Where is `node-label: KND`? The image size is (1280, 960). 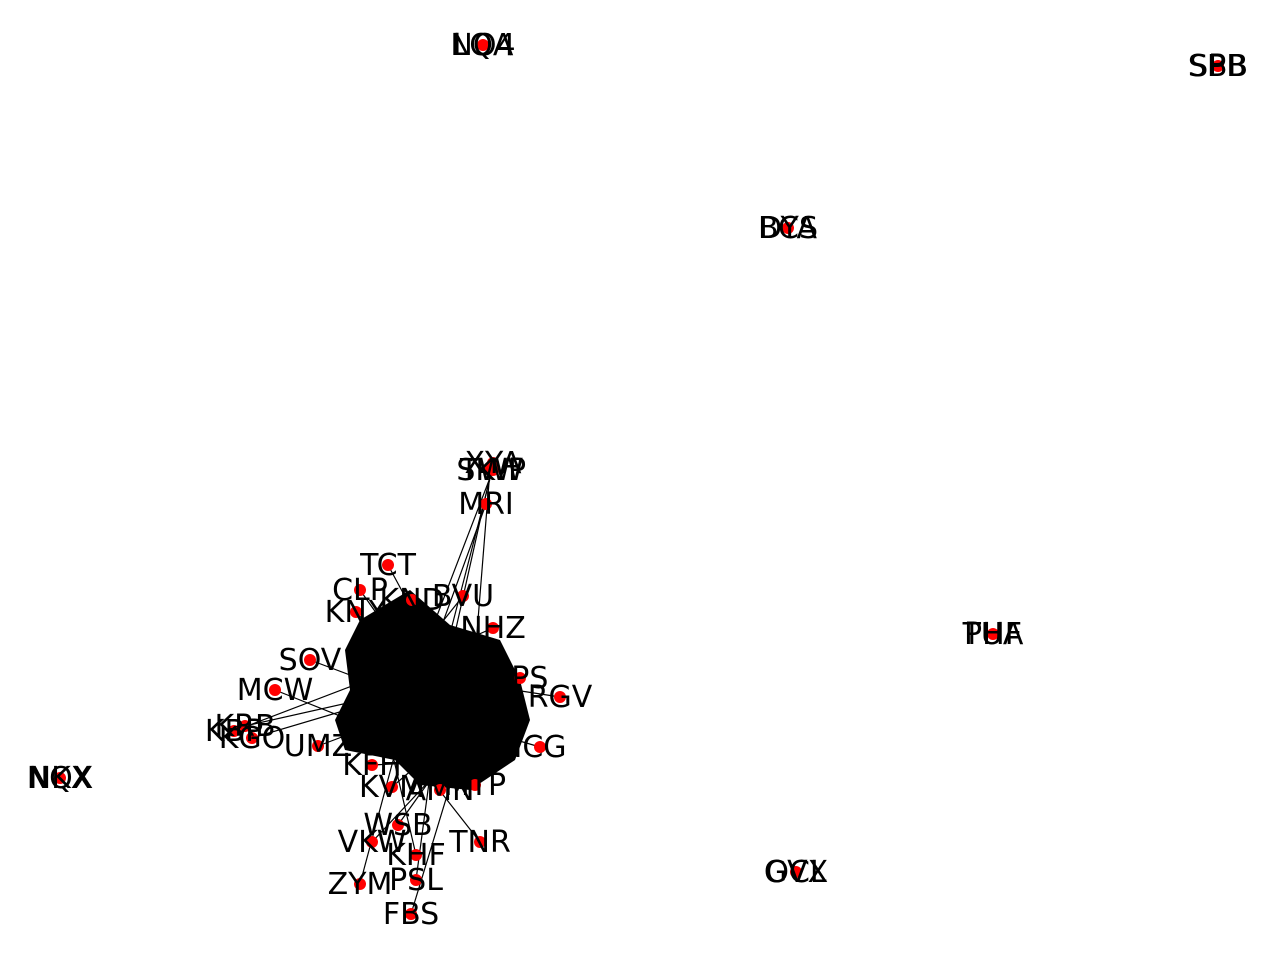 node-label: KND is located at coordinates (411, 600).